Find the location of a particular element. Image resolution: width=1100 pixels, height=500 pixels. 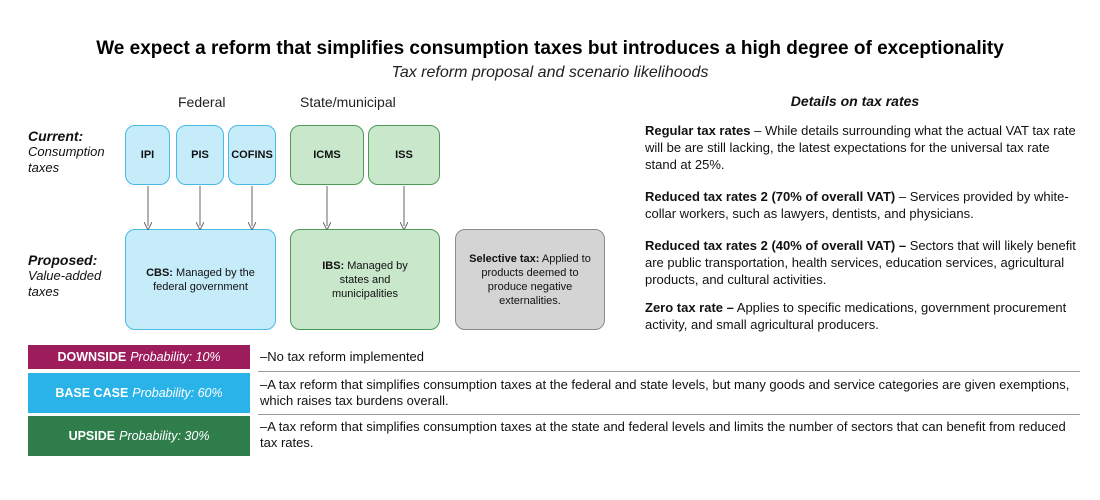

row-label-proposed-line2: taxes is located at coordinates (44, 291).